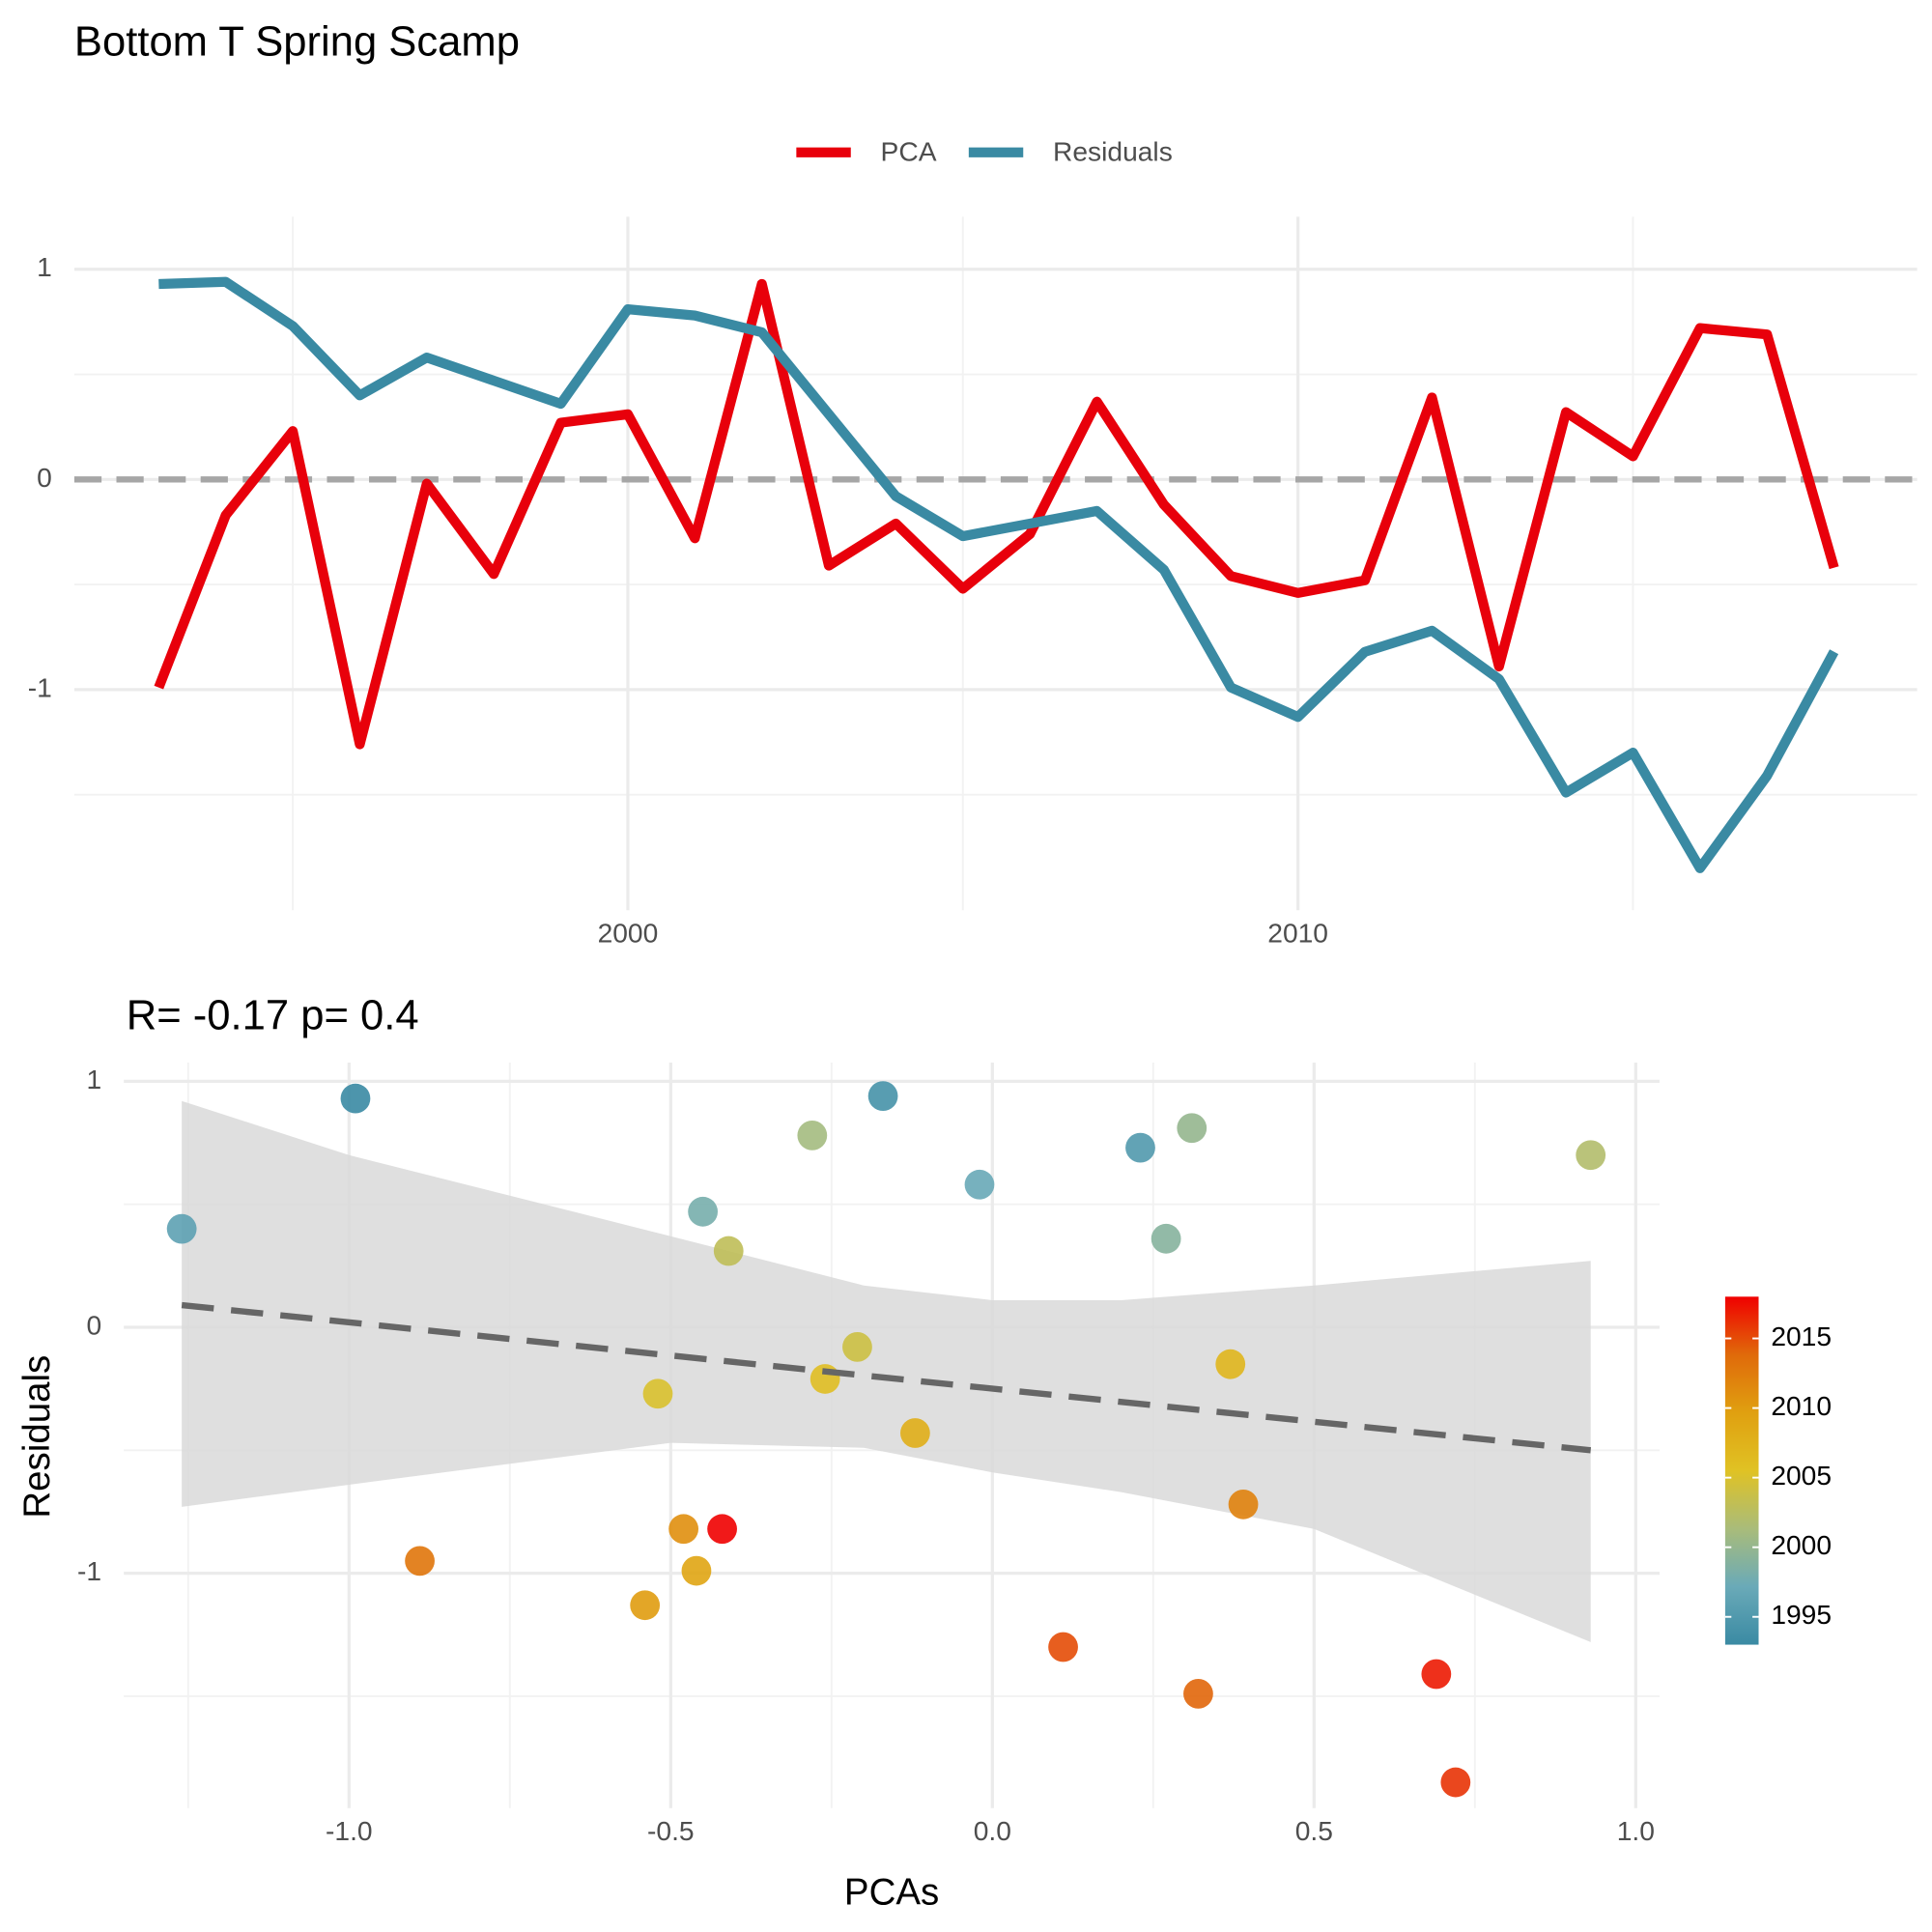 The width and height of the screenshot is (1932, 1932). What do you see at coordinates (297, 42) in the screenshot?
I see `chart-title: Bottom T Spring Scamp` at bounding box center [297, 42].